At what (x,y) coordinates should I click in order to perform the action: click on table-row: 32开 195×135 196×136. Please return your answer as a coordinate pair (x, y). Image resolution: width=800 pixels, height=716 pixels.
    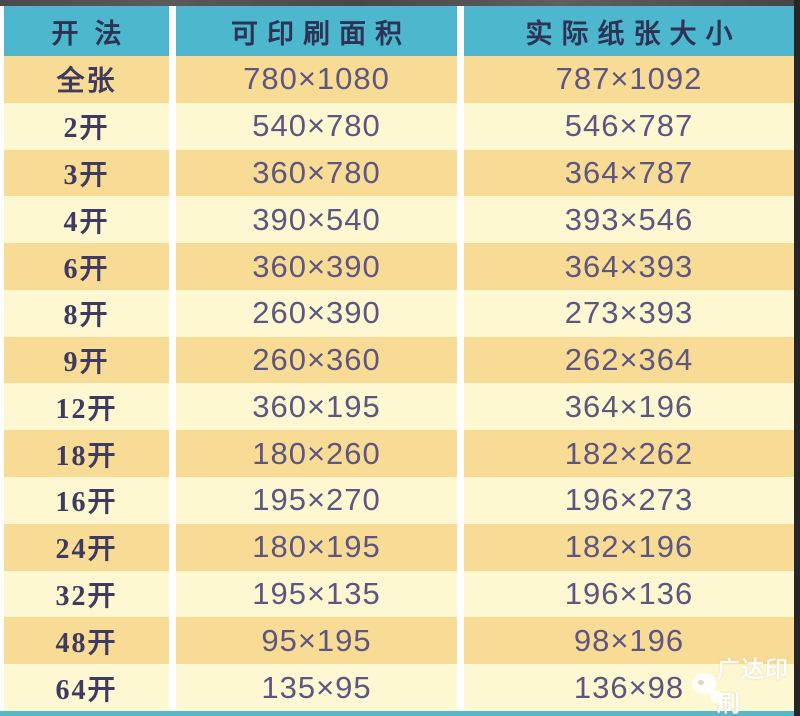
    Looking at the image, I should click on (399, 594).